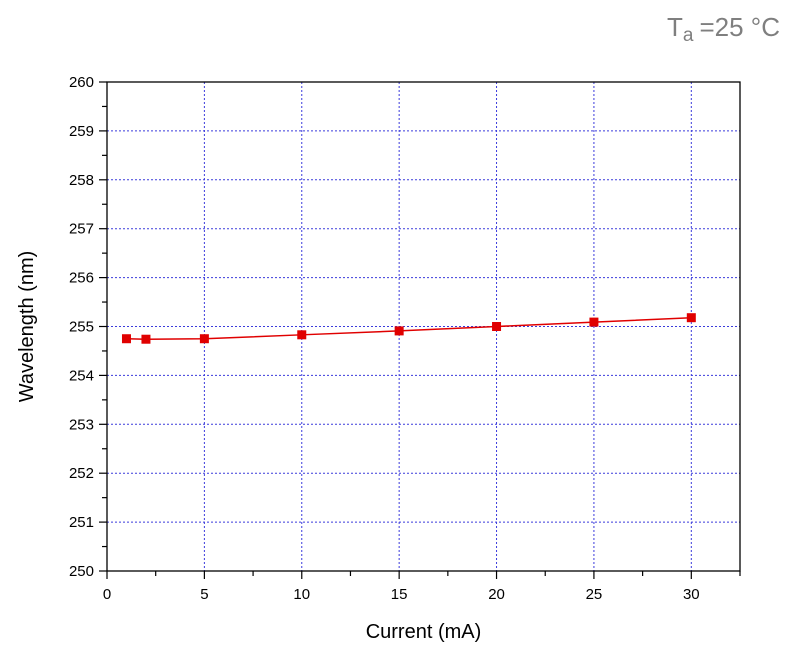  What do you see at coordinates (594, 594) in the screenshot?
I see `x-tick-label: 25` at bounding box center [594, 594].